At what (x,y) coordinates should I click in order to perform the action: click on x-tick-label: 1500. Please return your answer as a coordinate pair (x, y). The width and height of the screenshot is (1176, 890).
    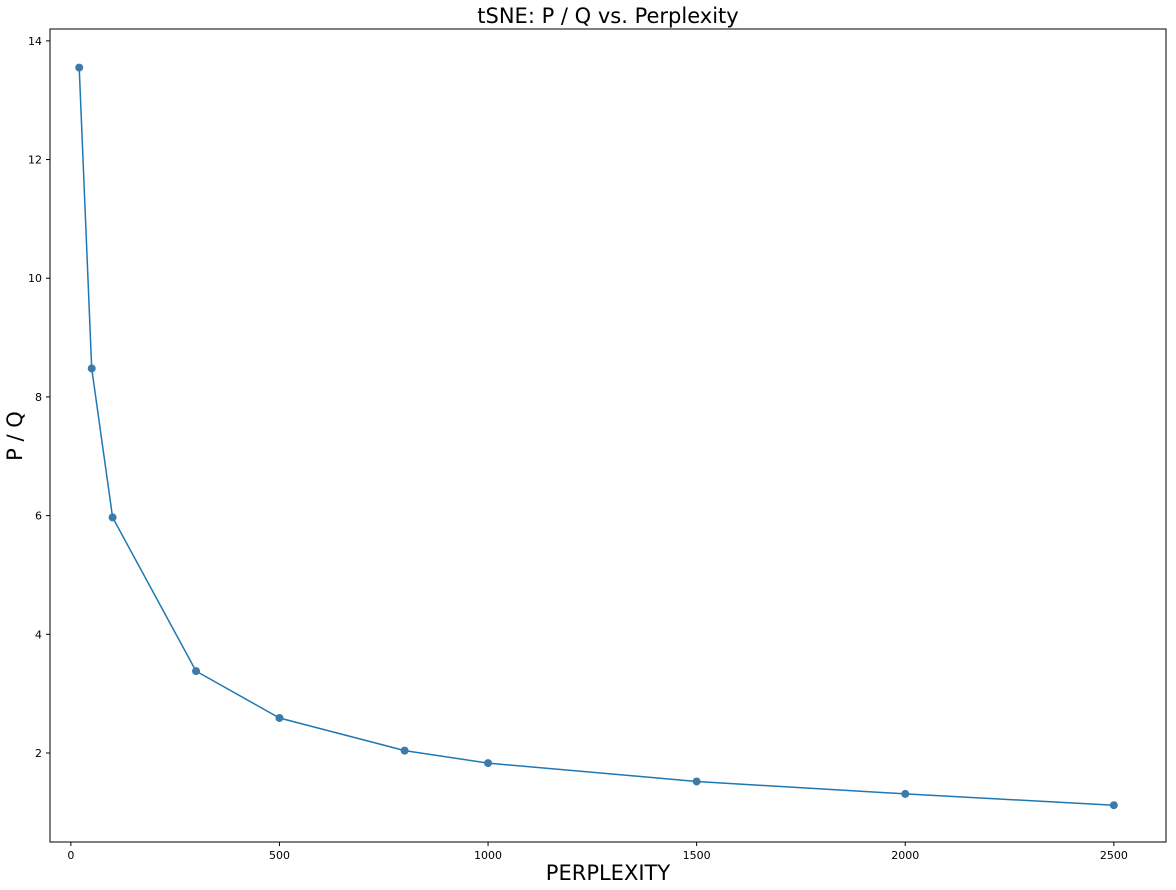
    Looking at the image, I should click on (697, 855).